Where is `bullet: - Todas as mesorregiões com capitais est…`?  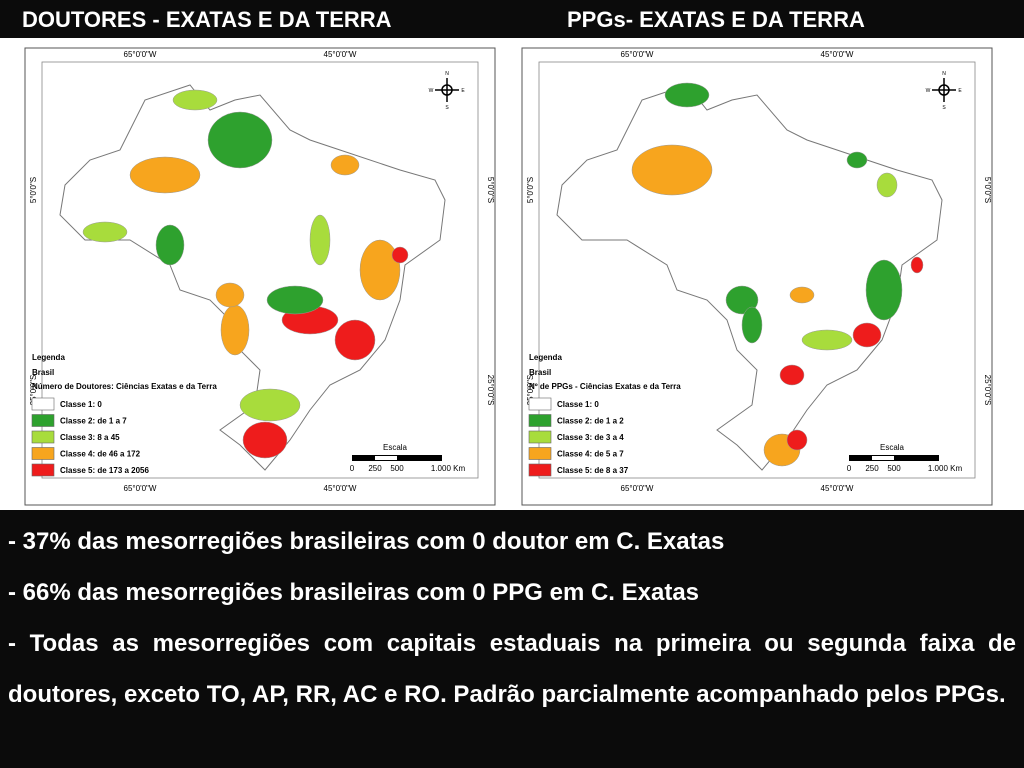 bullet: - Todas as mesorregiões com capitais est… is located at coordinates (512, 669).